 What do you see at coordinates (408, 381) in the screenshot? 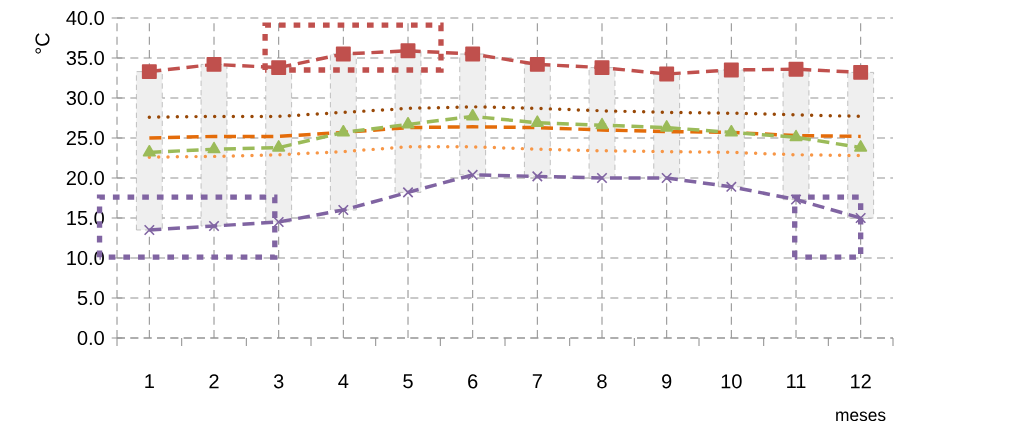
I see `x-tick-label: 5` at bounding box center [408, 381].